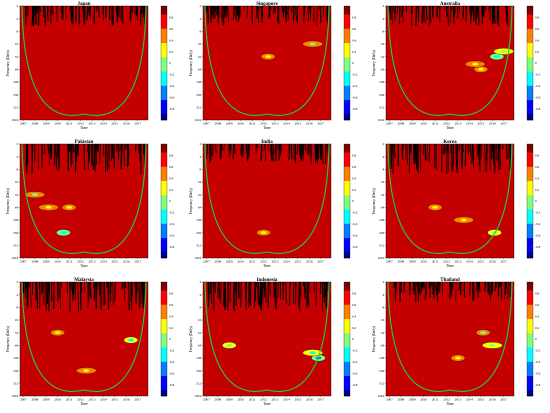 This screenshot has height=413, width=550. Describe the element at coordinates (530, 339) in the screenshot. I see `colorbar` at that location.